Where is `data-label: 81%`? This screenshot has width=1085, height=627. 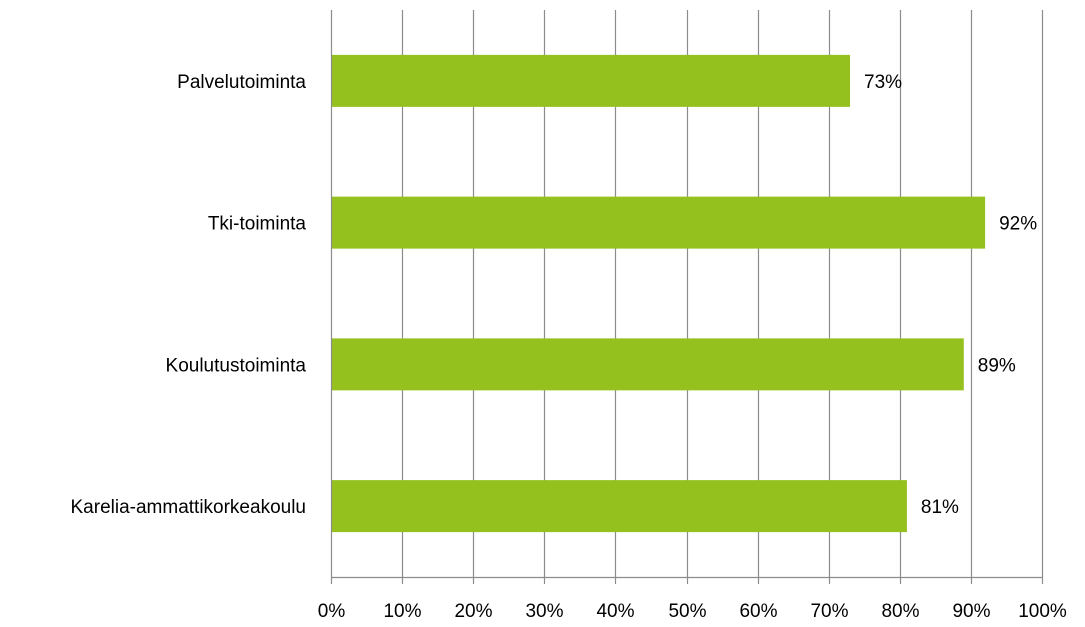
data-label: 81% is located at coordinates (940, 507).